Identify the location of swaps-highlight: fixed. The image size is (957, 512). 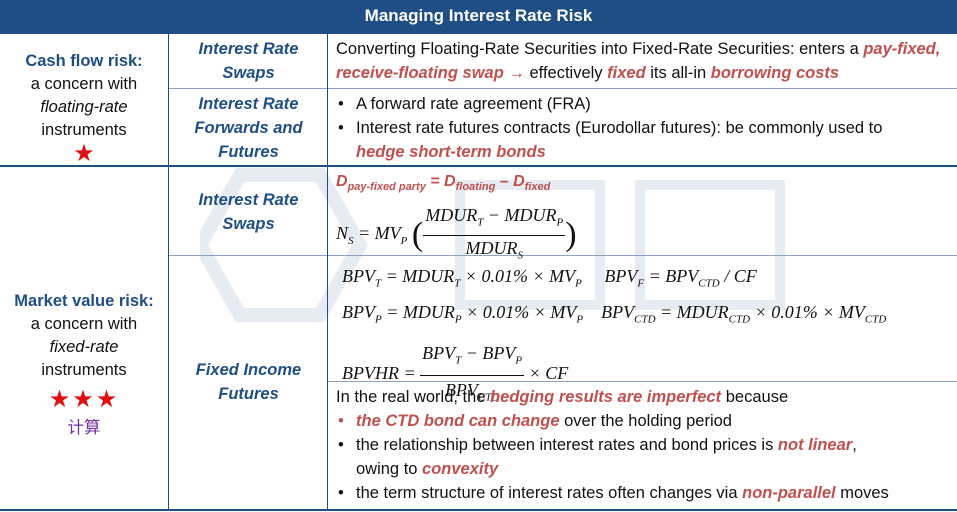
(626, 73).